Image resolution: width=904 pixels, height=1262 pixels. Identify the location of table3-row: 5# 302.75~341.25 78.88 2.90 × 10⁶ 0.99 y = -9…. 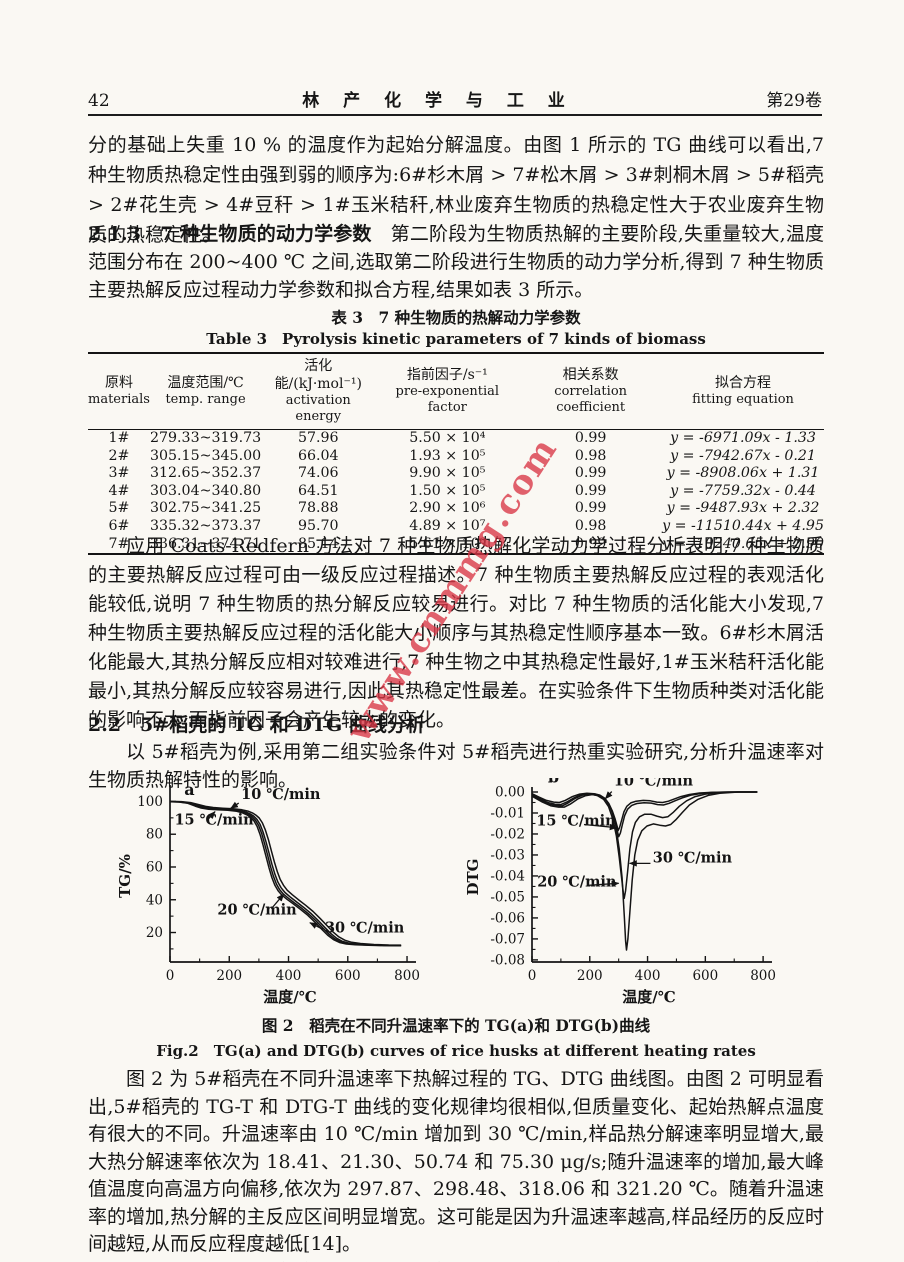
(464, 508).